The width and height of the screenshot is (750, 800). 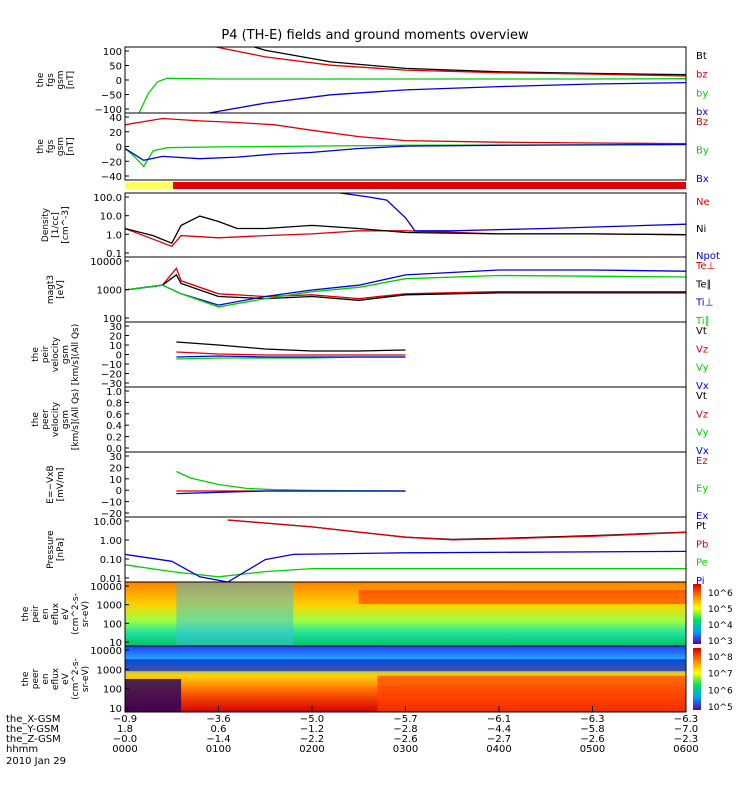 What do you see at coordinates (111, 503) in the screenshot?
I see `y-tick-label: −10` at bounding box center [111, 503].